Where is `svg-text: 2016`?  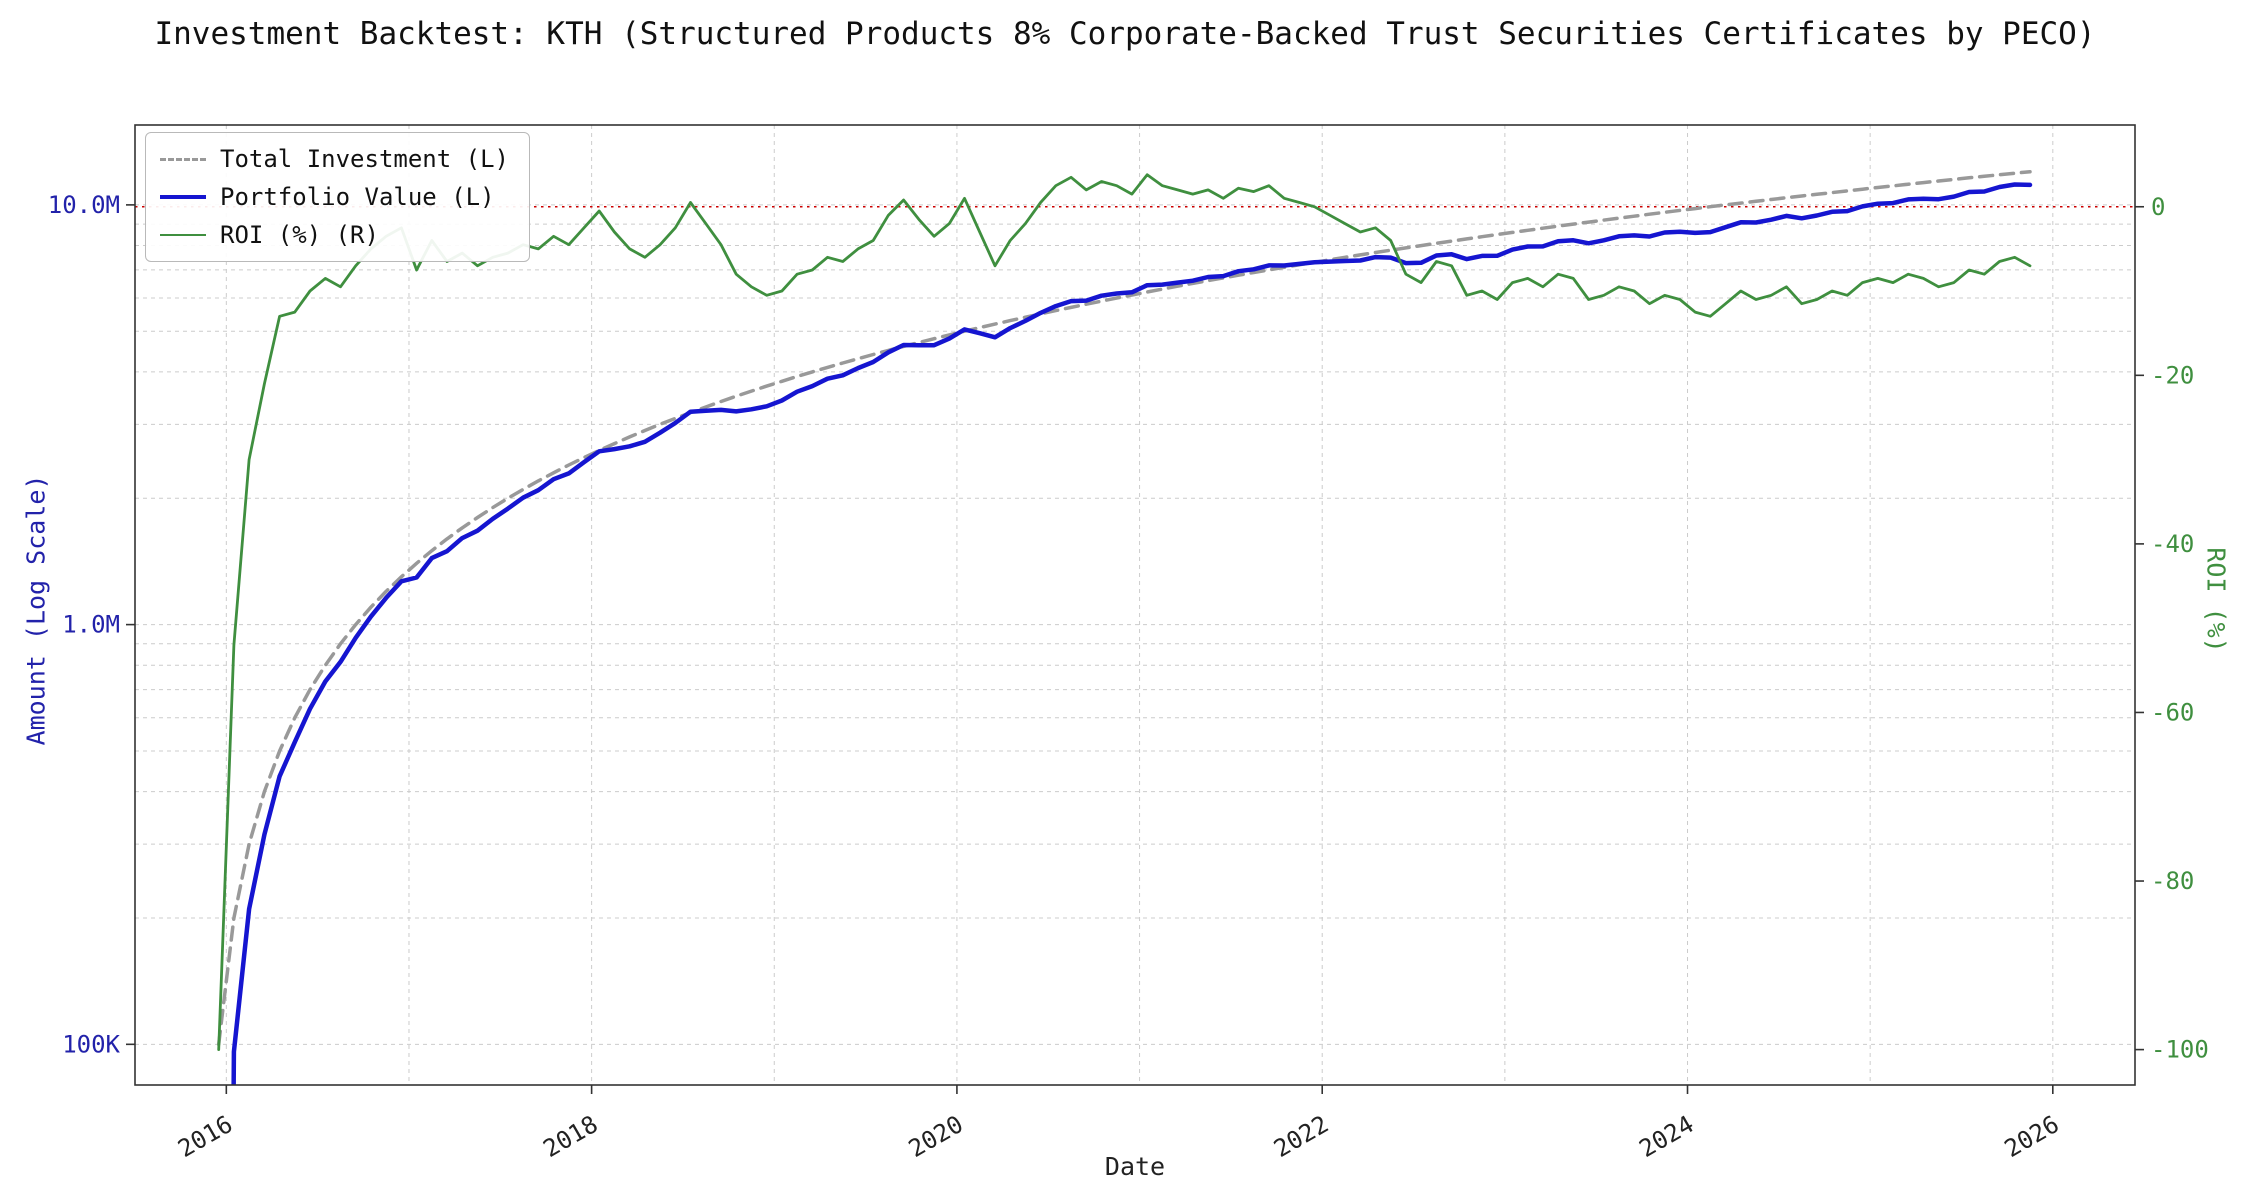
svg-text: 2016 is located at coordinates (205, 1136).